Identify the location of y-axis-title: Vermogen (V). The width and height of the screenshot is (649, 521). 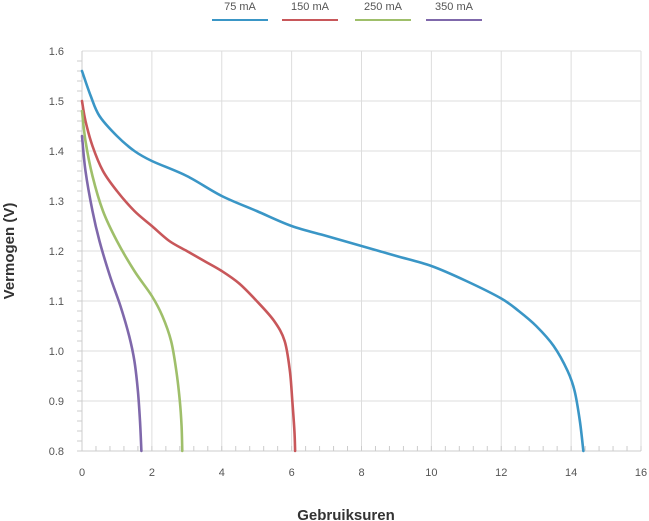
(9, 251).